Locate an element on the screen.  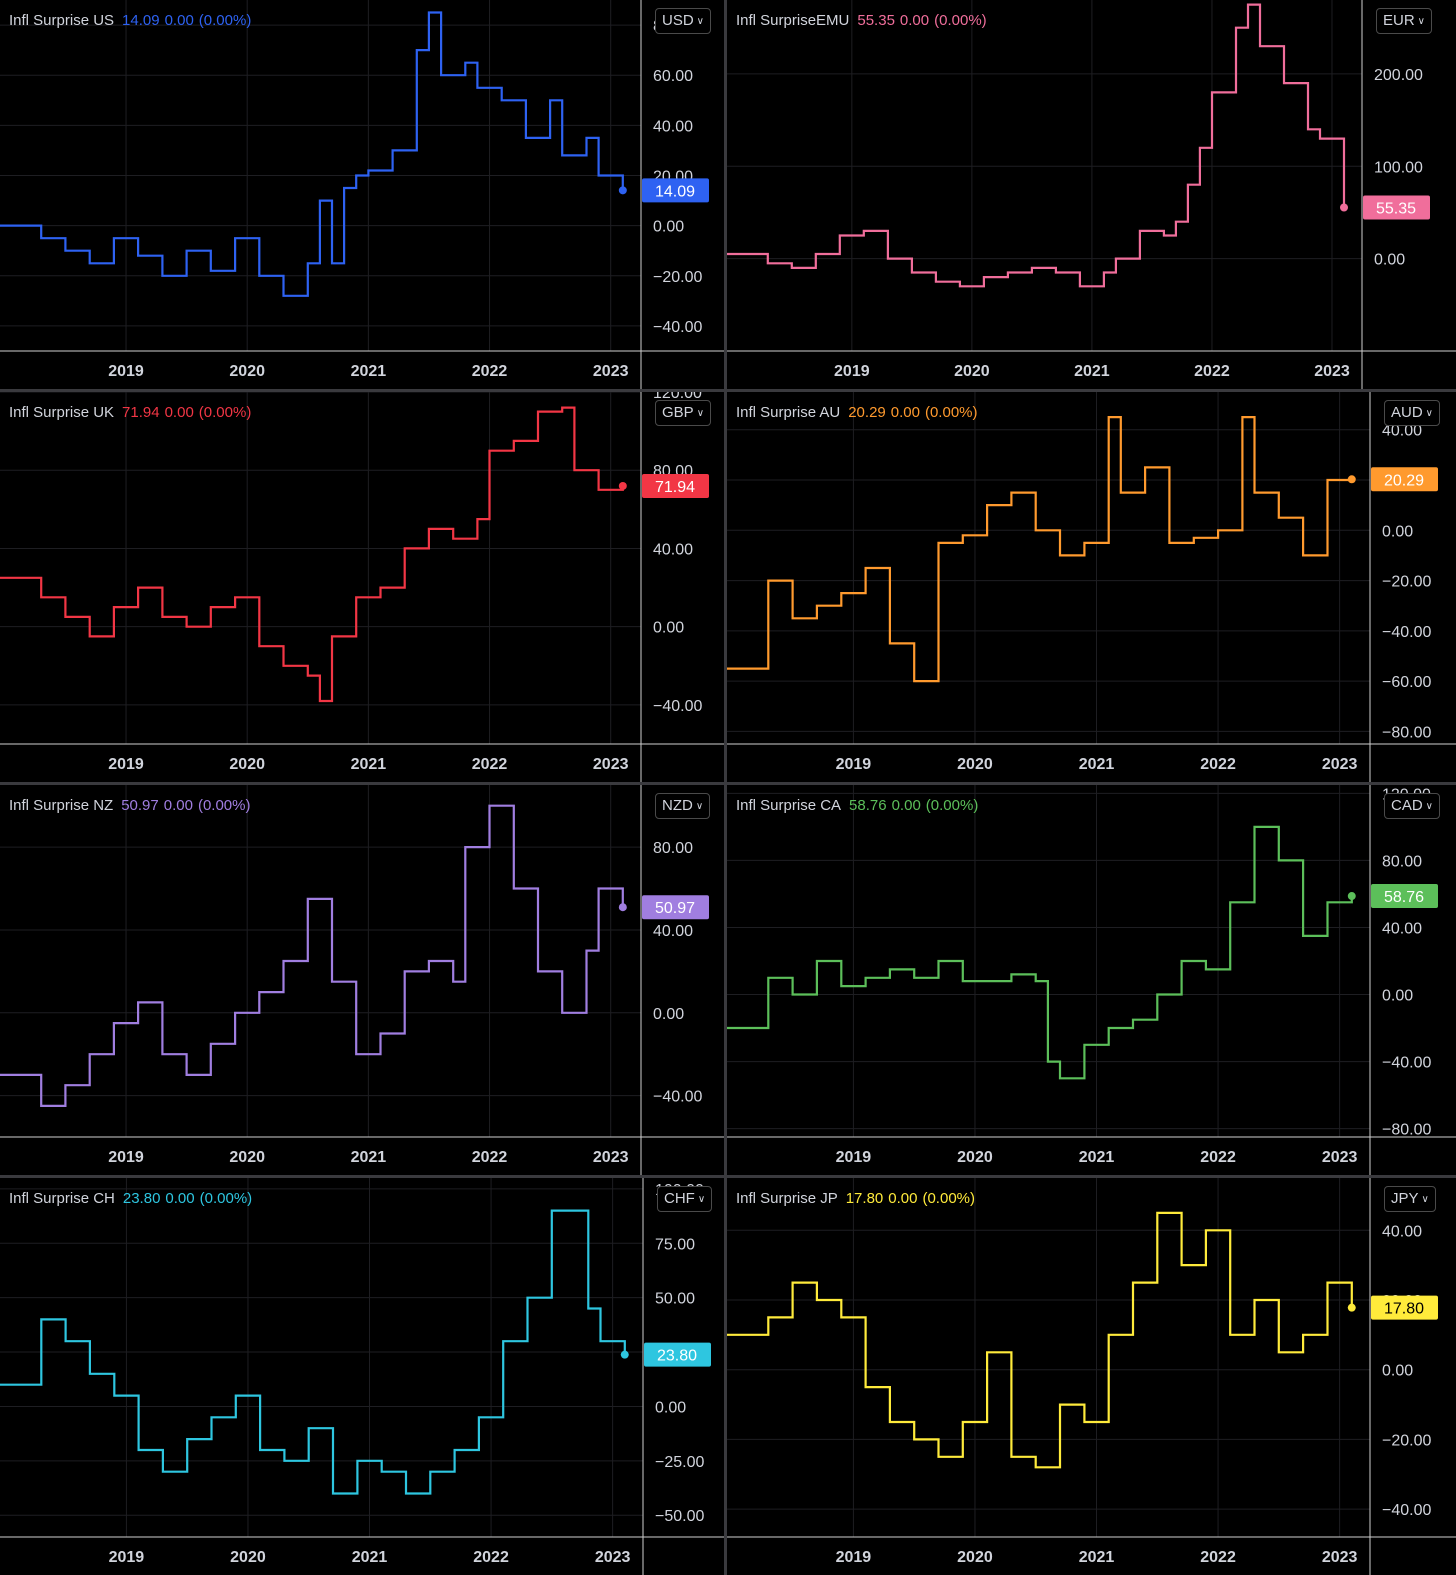
currency-label: USD is located at coordinates (678, 20).